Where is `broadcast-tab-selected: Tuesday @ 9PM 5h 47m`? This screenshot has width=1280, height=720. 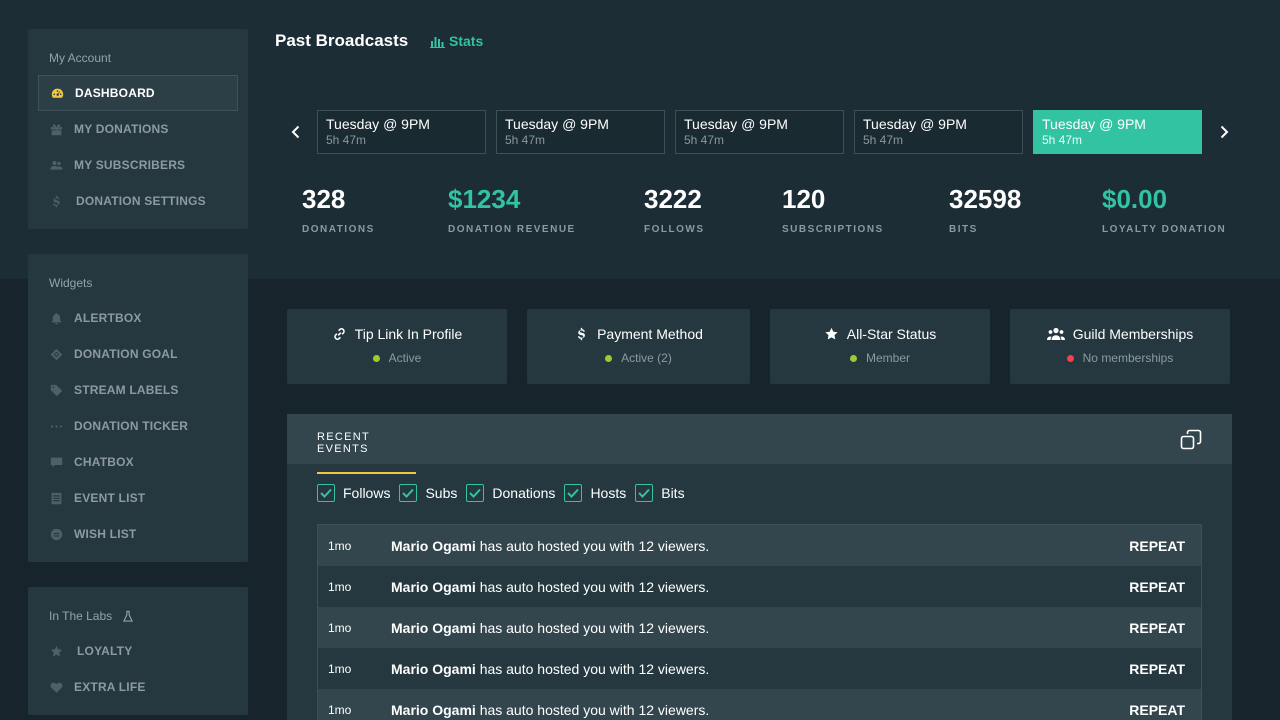
broadcast-tab-selected: Tuesday @ 9PM 5h 47m is located at coordinates (1117, 132).